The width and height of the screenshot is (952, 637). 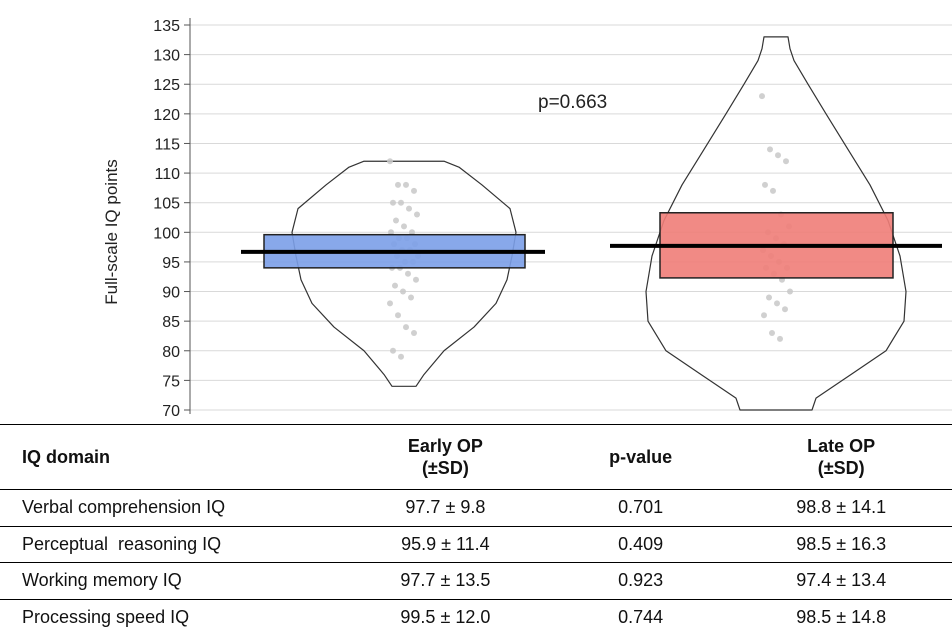 What do you see at coordinates (640, 508) in the screenshot?
I see `cell-p-value: 0.701` at bounding box center [640, 508].